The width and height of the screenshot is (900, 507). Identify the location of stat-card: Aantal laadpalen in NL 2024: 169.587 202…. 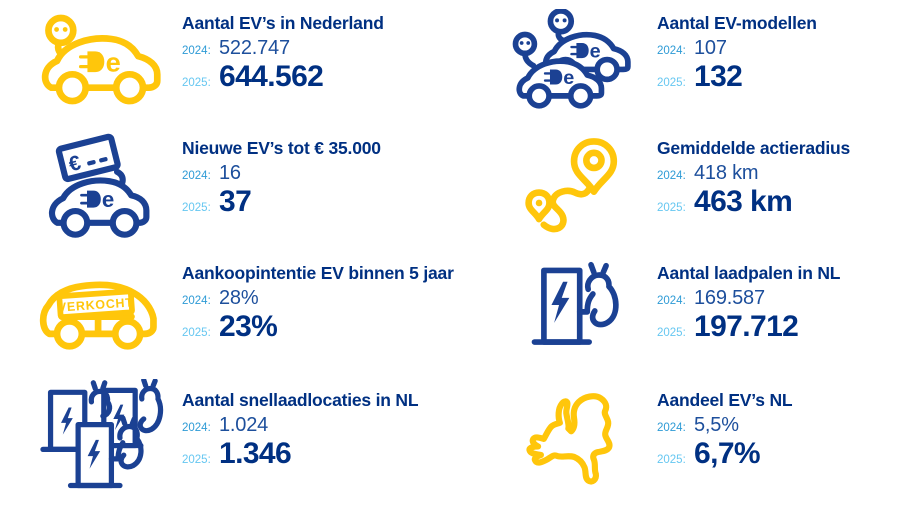
(675, 313).